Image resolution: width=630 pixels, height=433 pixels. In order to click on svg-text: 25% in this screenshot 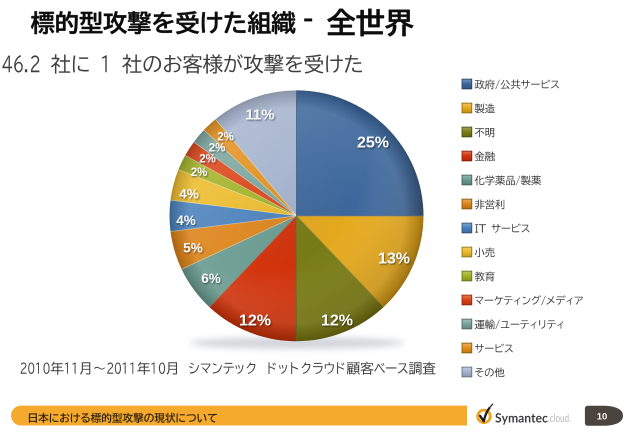, I will do `click(373, 143)`.